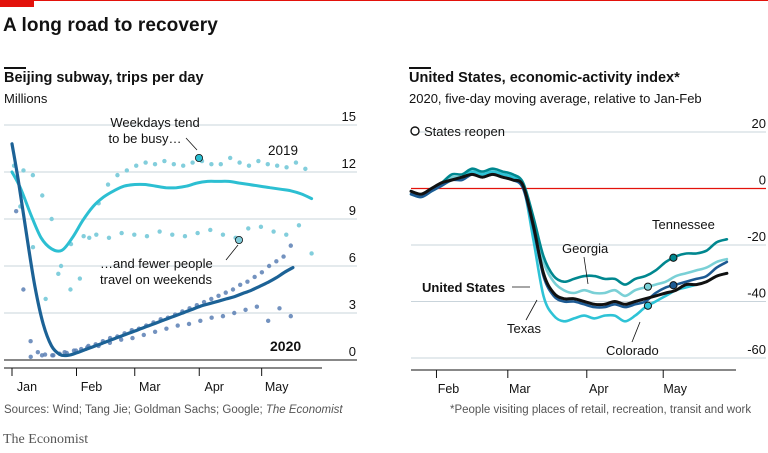  I want to click on annotation-weekends-line2: travel on weekends, so click(156, 279).